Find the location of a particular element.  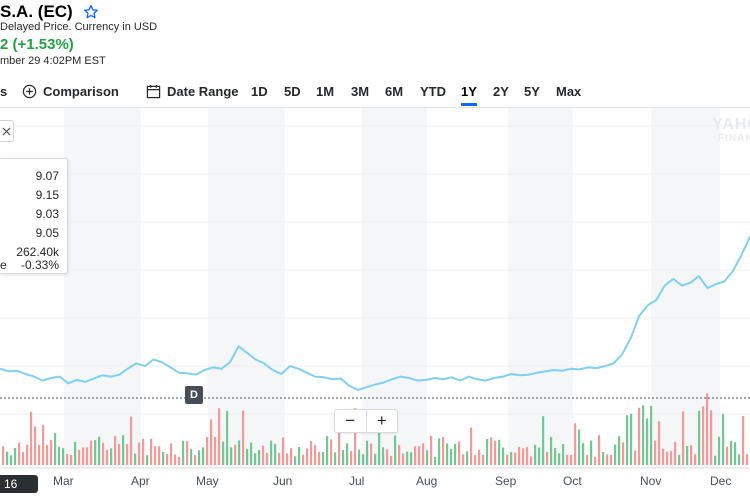

x-tick-label: Apr is located at coordinates (140, 481).